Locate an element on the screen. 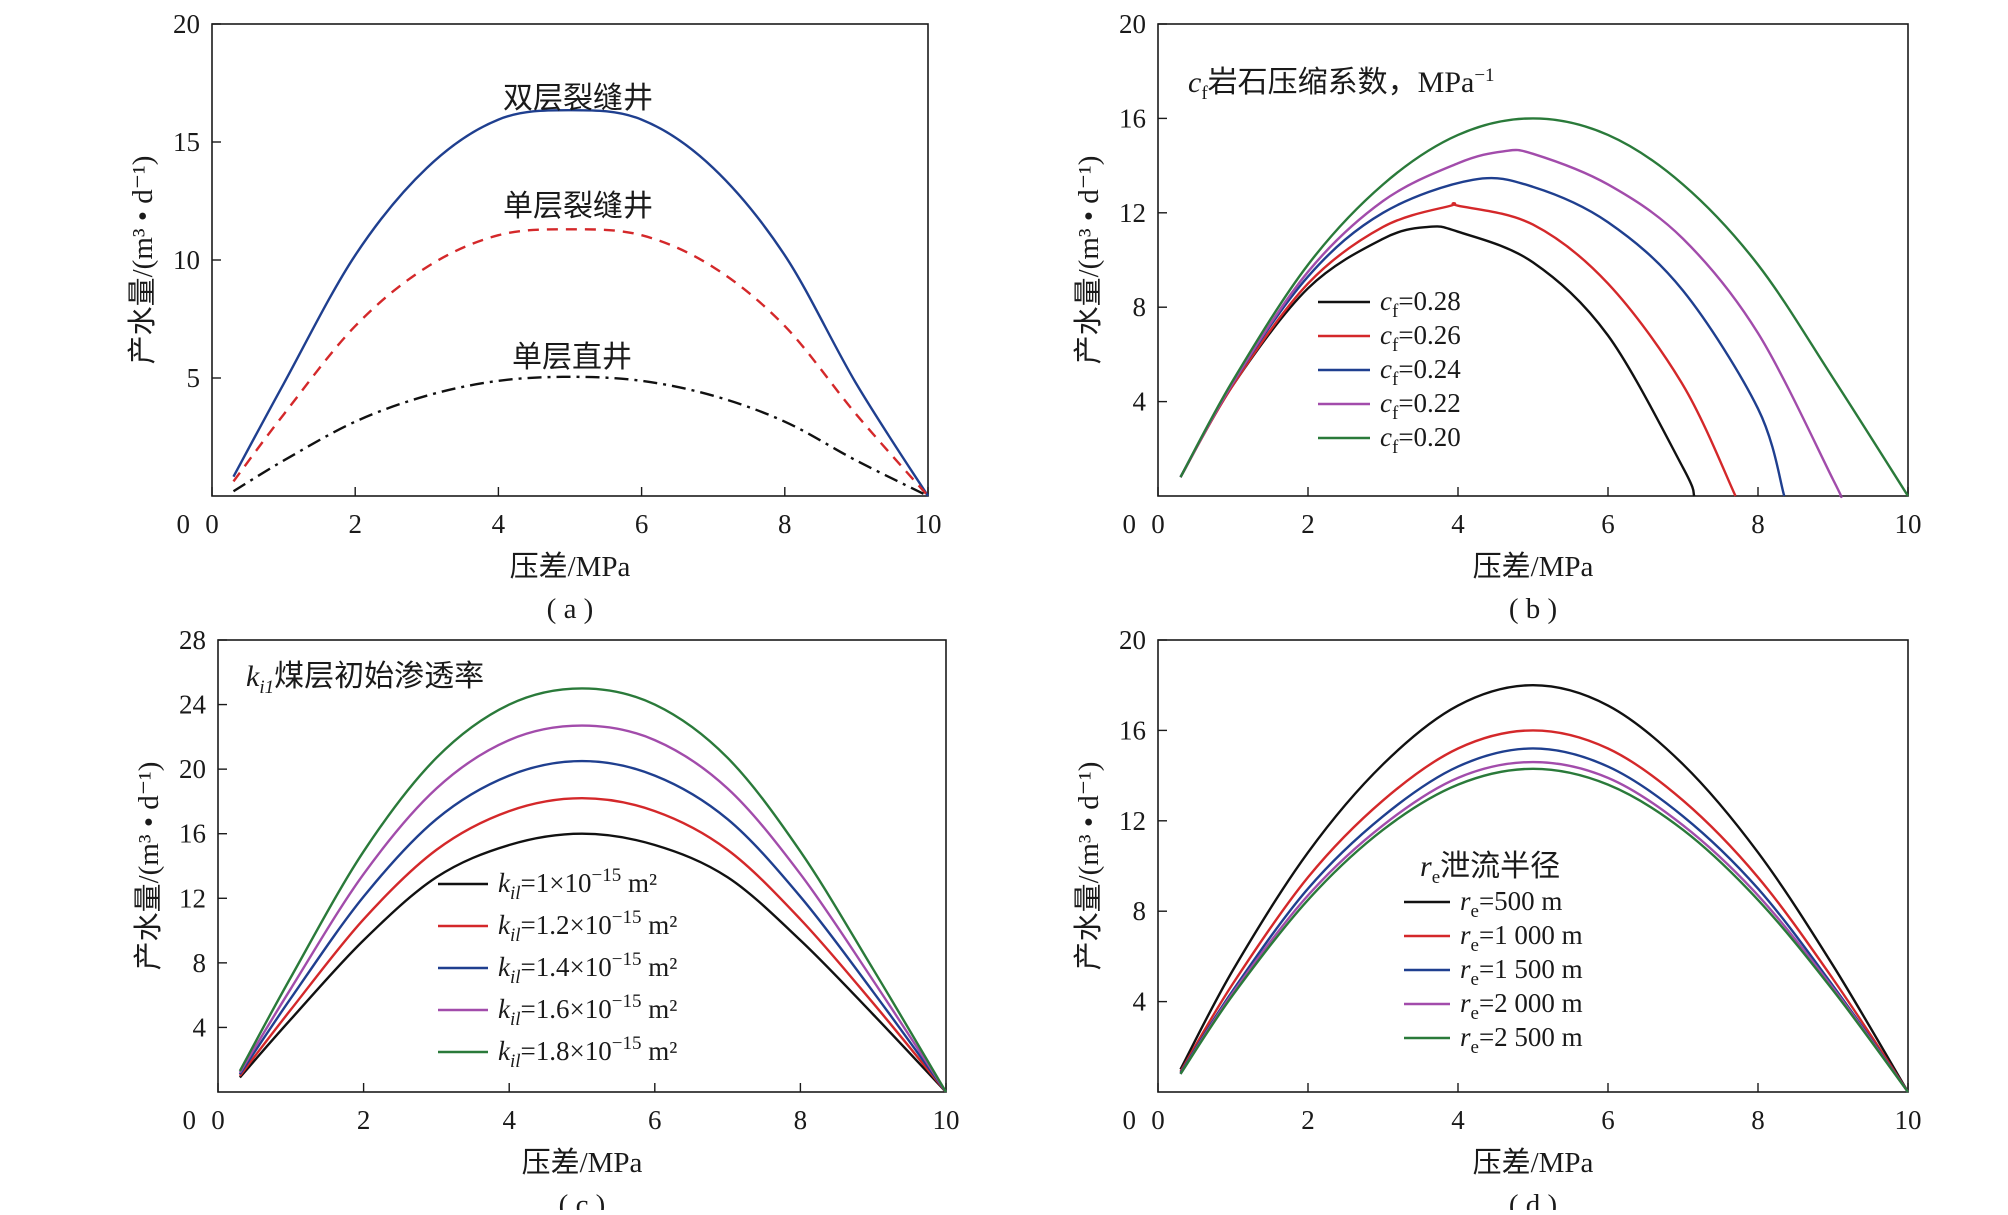 The width and height of the screenshot is (2008, 1215). panel-label: ( c ) is located at coordinates (582, 1199).